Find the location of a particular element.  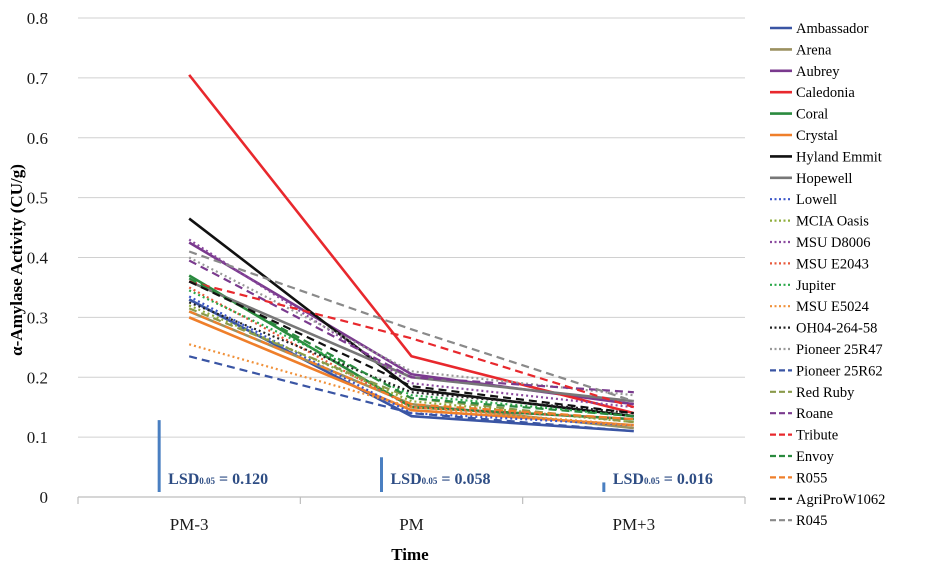

x-axis-title: Time is located at coordinates (410, 554).